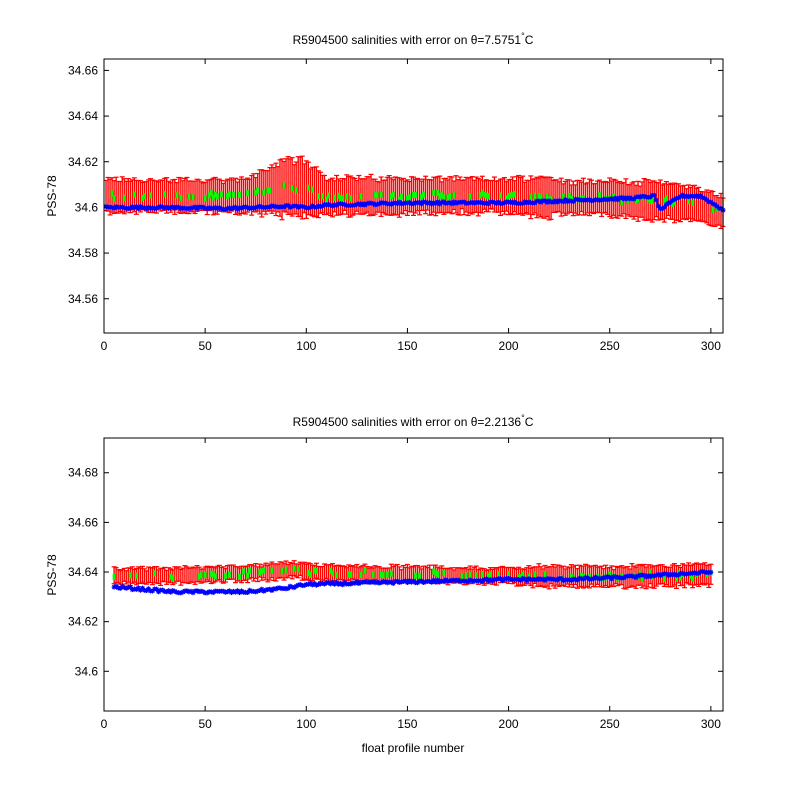 The image size is (800, 800). What do you see at coordinates (83, 162) in the screenshot?
I see `y-tick-label: 34.62` at bounding box center [83, 162].